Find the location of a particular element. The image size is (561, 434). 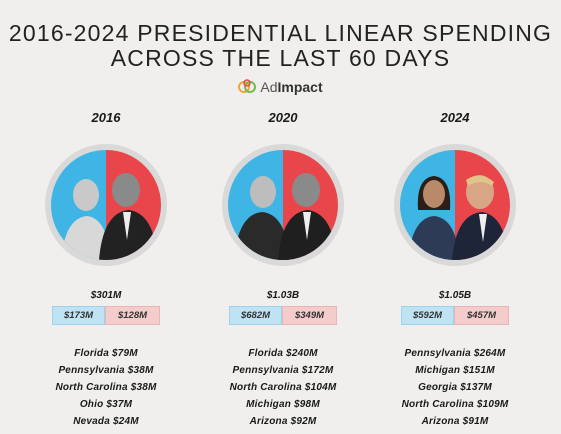

party-split-bar: $173M $128M is located at coordinates (106, 315).